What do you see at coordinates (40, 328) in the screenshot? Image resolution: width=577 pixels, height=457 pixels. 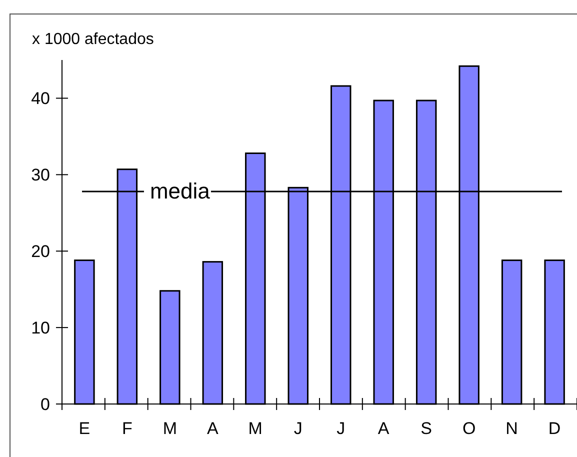 I see `y-tick-label: 10` at bounding box center [40, 328].